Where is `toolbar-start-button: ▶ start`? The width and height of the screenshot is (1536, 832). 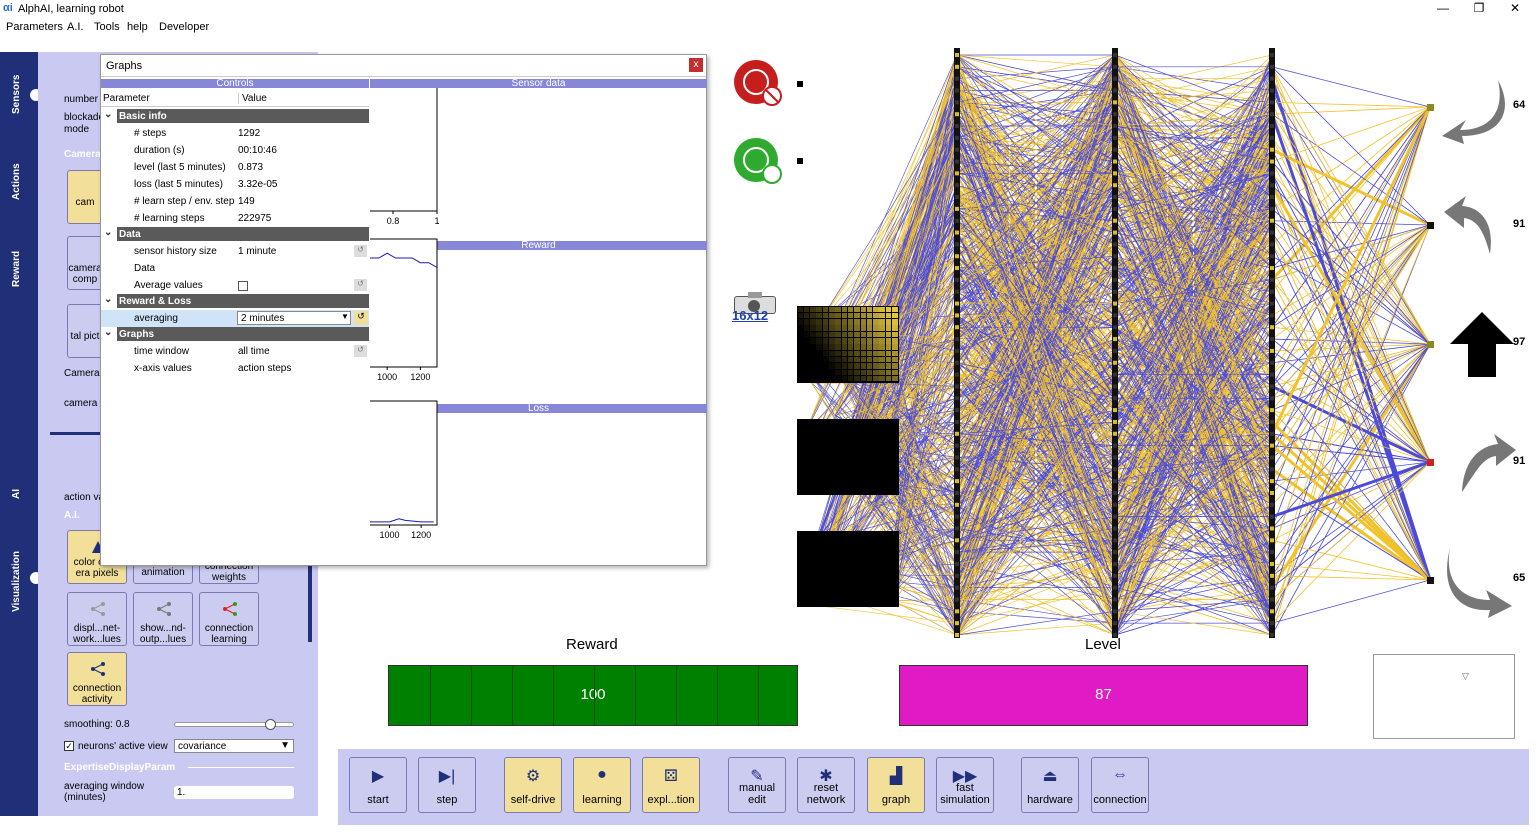
toolbar-start-button: ▶ start is located at coordinates (378, 785).